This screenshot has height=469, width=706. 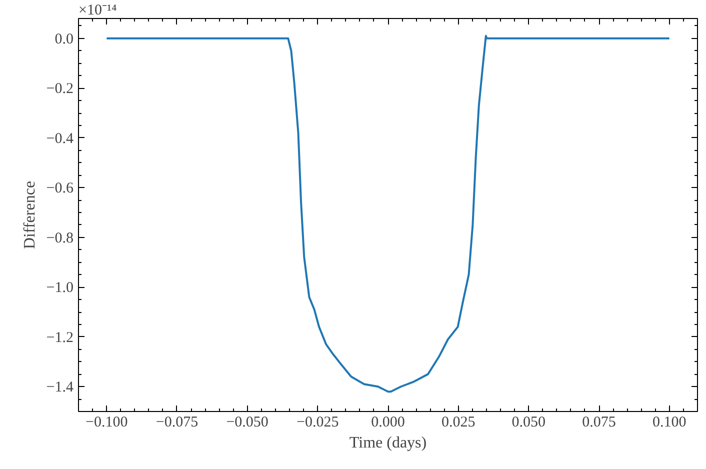 What do you see at coordinates (177, 422) in the screenshot?
I see `x-tick-label: −0.075` at bounding box center [177, 422].